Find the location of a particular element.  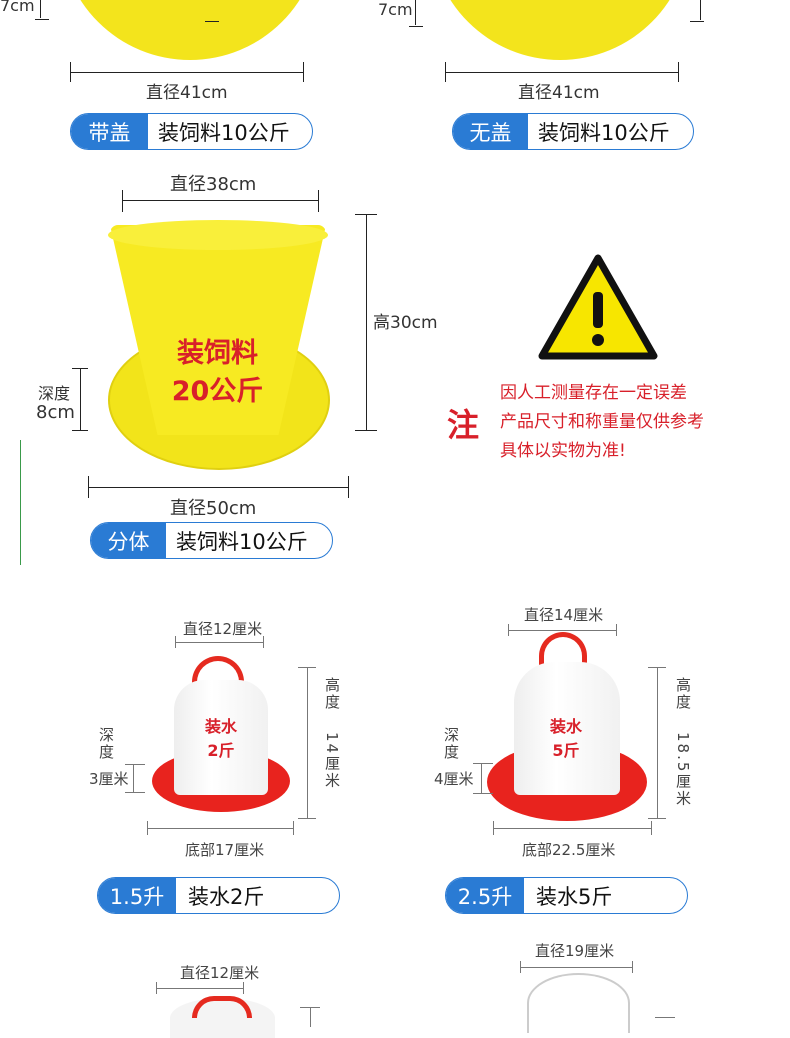

top-diameter-label: 直径14厘米 is located at coordinates (564, 615).